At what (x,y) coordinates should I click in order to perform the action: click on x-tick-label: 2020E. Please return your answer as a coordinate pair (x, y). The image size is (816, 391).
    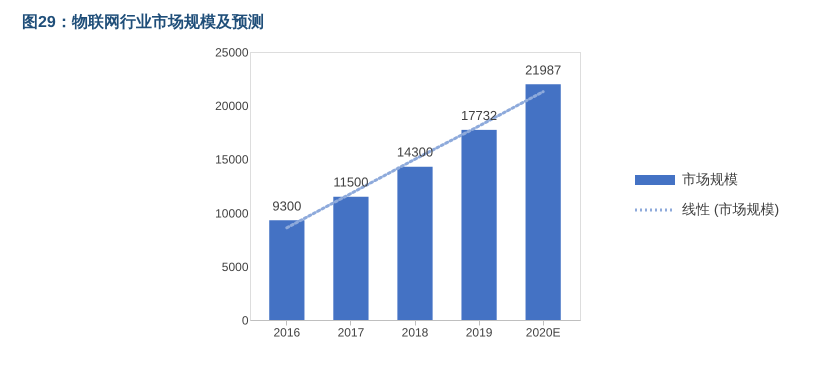
    Looking at the image, I should click on (543, 333).